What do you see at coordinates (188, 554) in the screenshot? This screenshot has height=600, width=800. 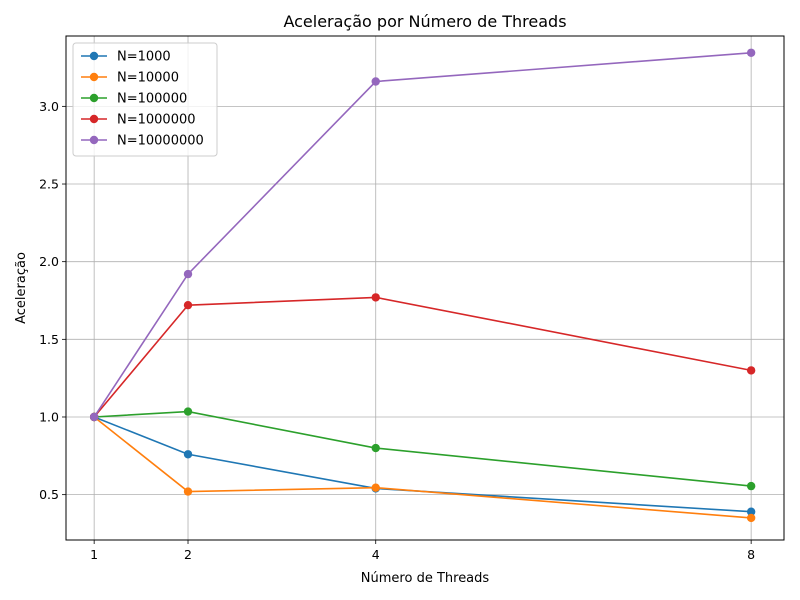 I see `x-tick-label: 2` at bounding box center [188, 554].